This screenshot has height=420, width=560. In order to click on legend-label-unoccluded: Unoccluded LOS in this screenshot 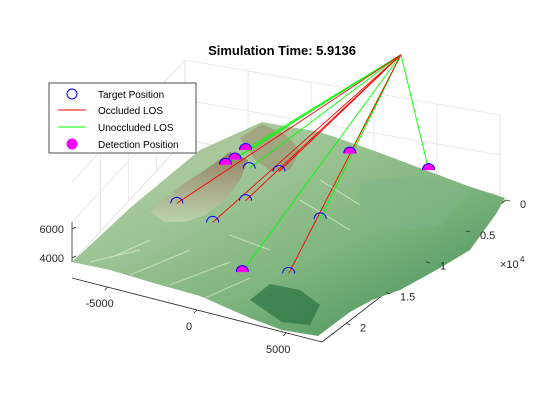, I will do `click(136, 128)`.